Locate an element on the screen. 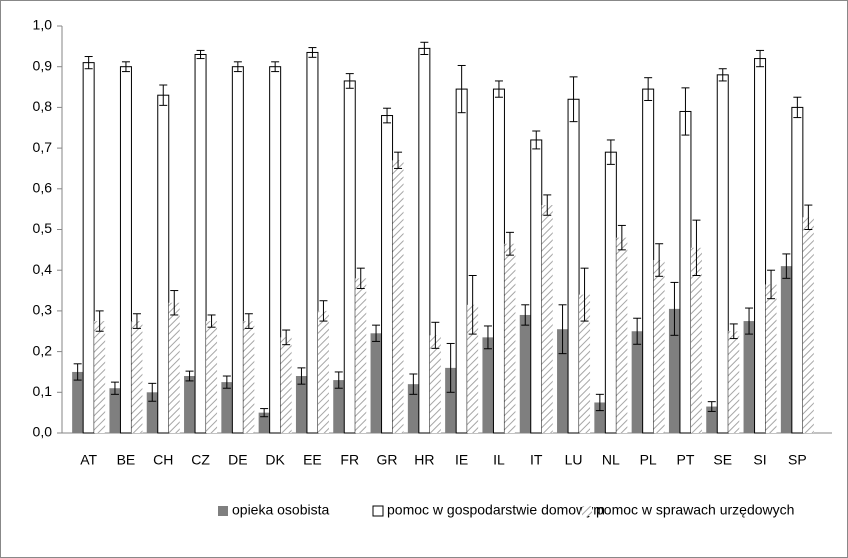 The width and height of the screenshot is (848, 558). x-tick-label: PL is located at coordinates (648, 460).